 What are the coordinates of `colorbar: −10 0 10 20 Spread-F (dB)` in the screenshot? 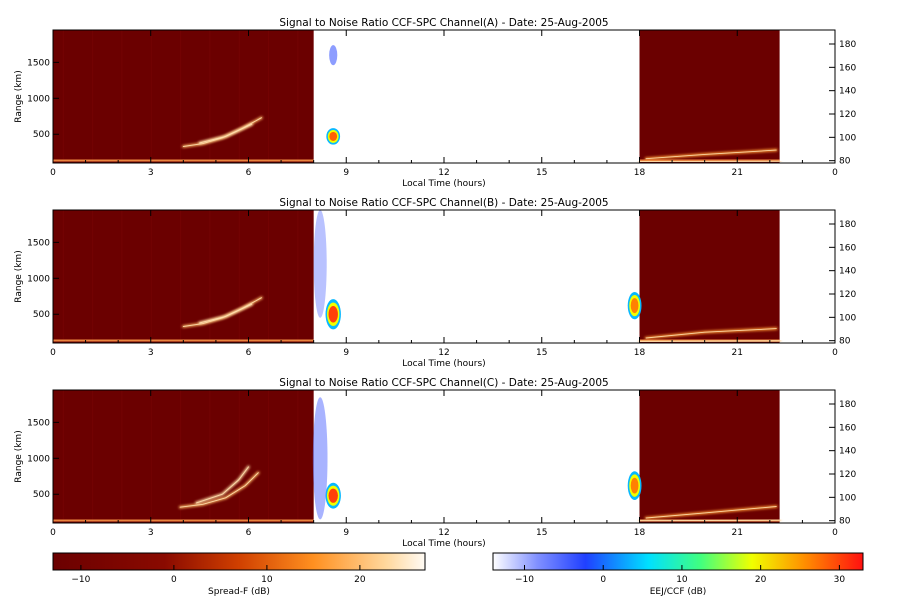 It's located at (239, 574).